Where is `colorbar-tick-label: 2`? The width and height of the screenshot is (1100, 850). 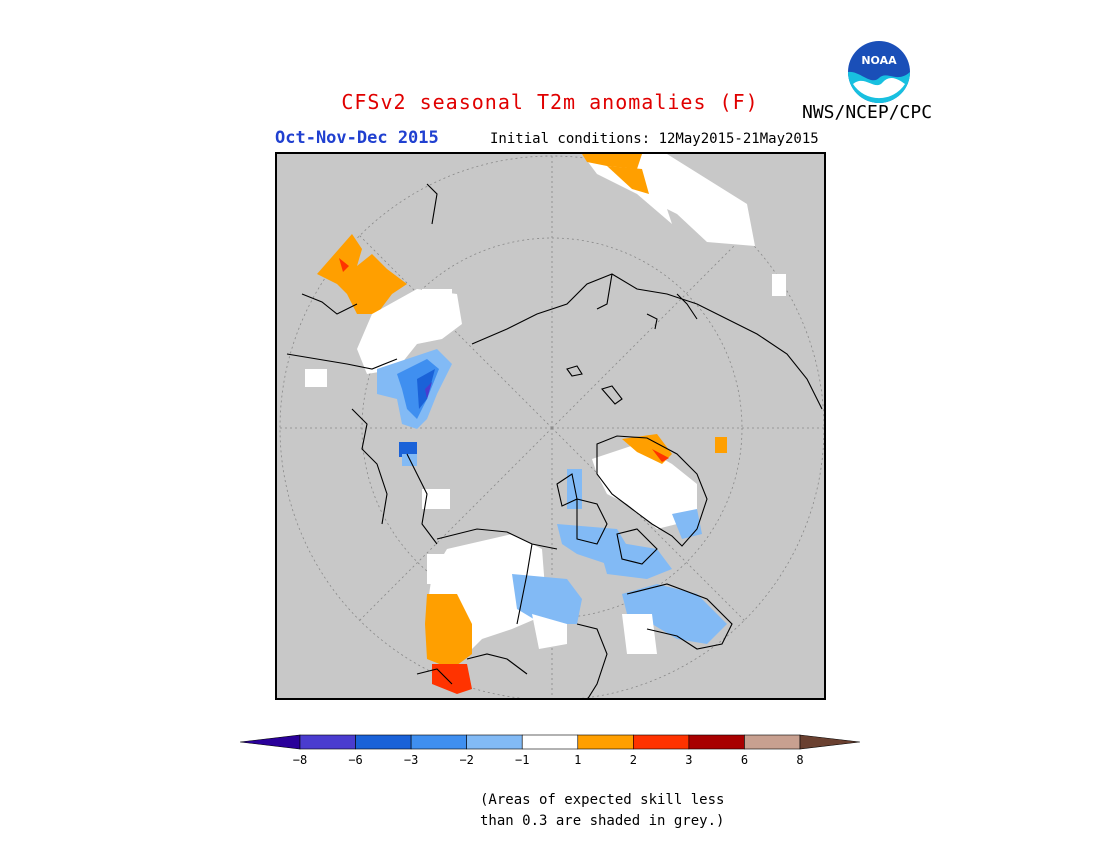
colorbar-tick-label: 2 is located at coordinates (633, 760).